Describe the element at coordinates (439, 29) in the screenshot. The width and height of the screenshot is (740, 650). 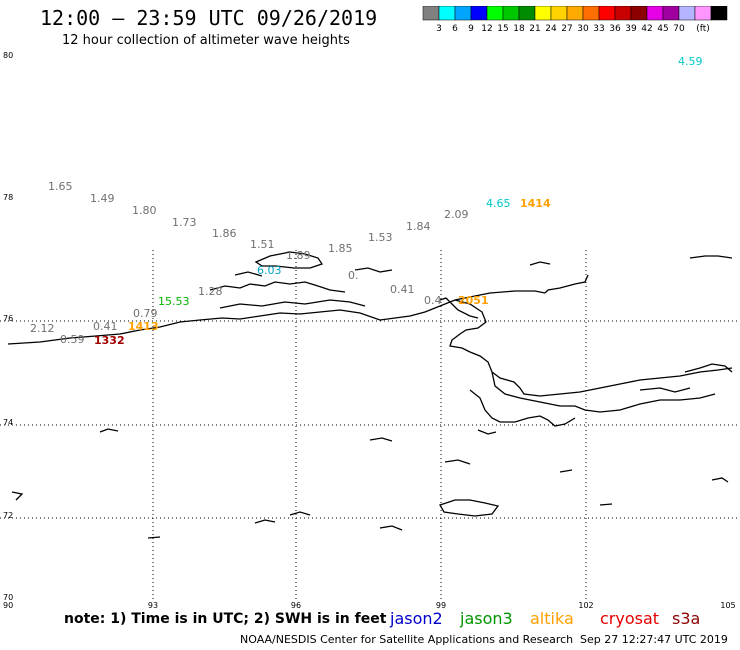
I see `colorbar-tick: 3` at that location.